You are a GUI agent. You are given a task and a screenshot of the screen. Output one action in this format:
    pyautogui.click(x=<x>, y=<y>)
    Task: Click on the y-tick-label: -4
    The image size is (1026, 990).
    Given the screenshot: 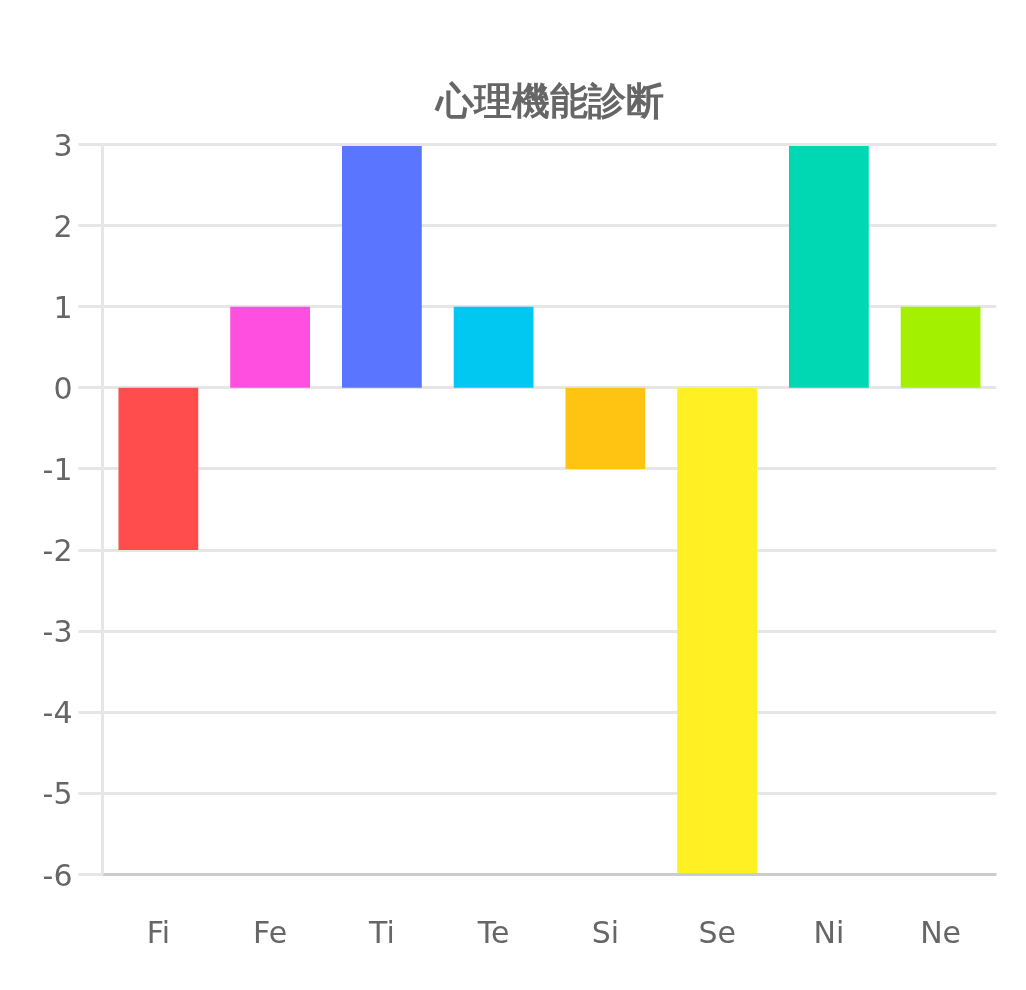 What is the action you would take?
    pyautogui.click(x=57, y=713)
    